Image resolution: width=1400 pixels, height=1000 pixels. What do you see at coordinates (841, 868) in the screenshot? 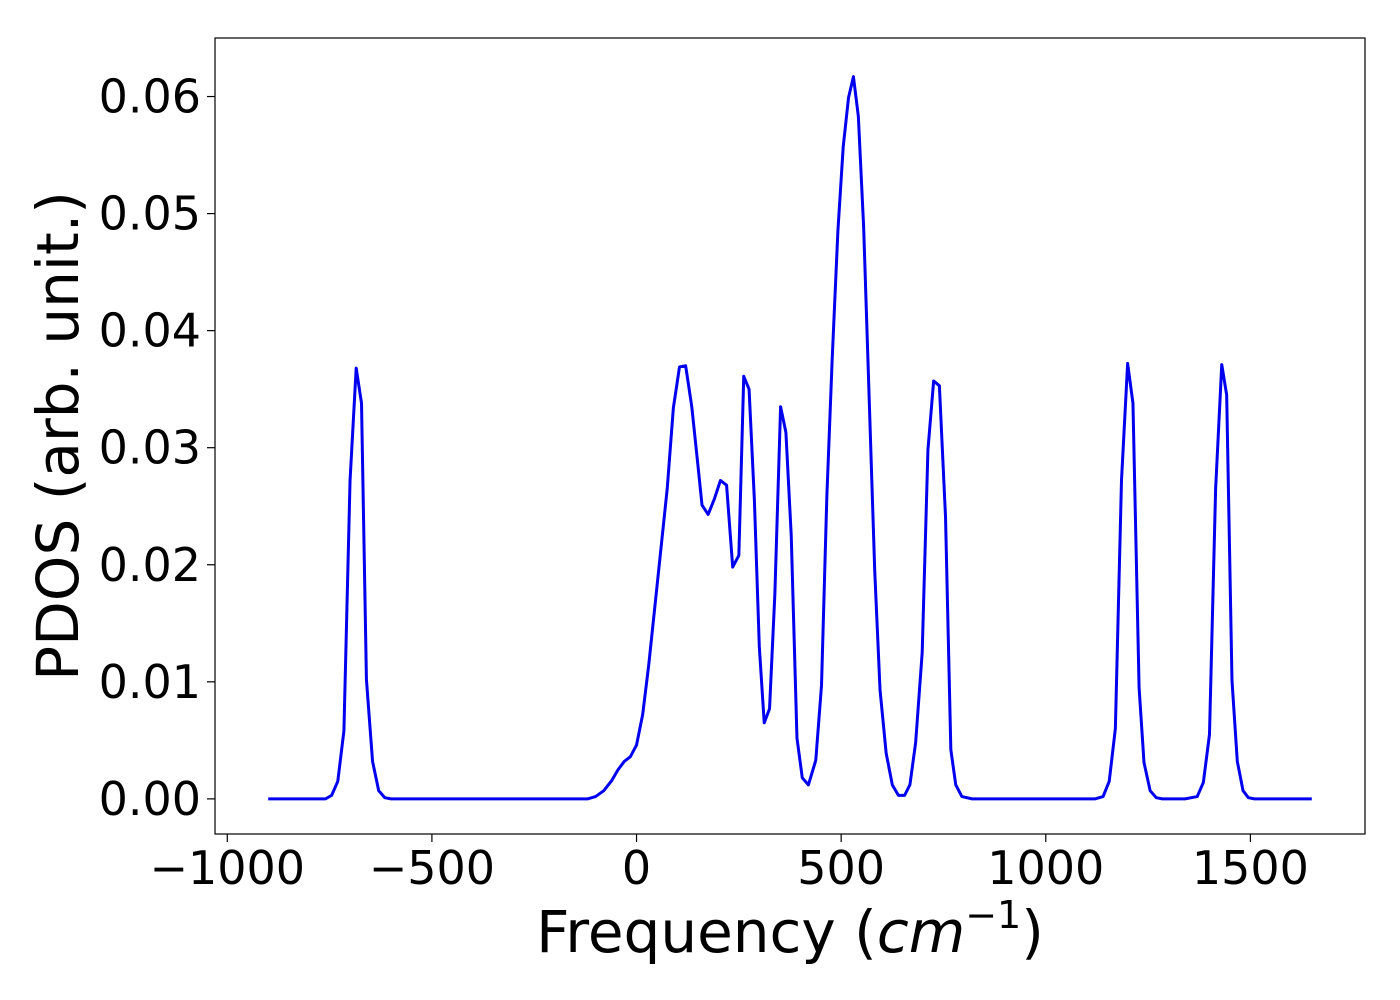
I see `x-tick-label: 500` at bounding box center [841, 868].